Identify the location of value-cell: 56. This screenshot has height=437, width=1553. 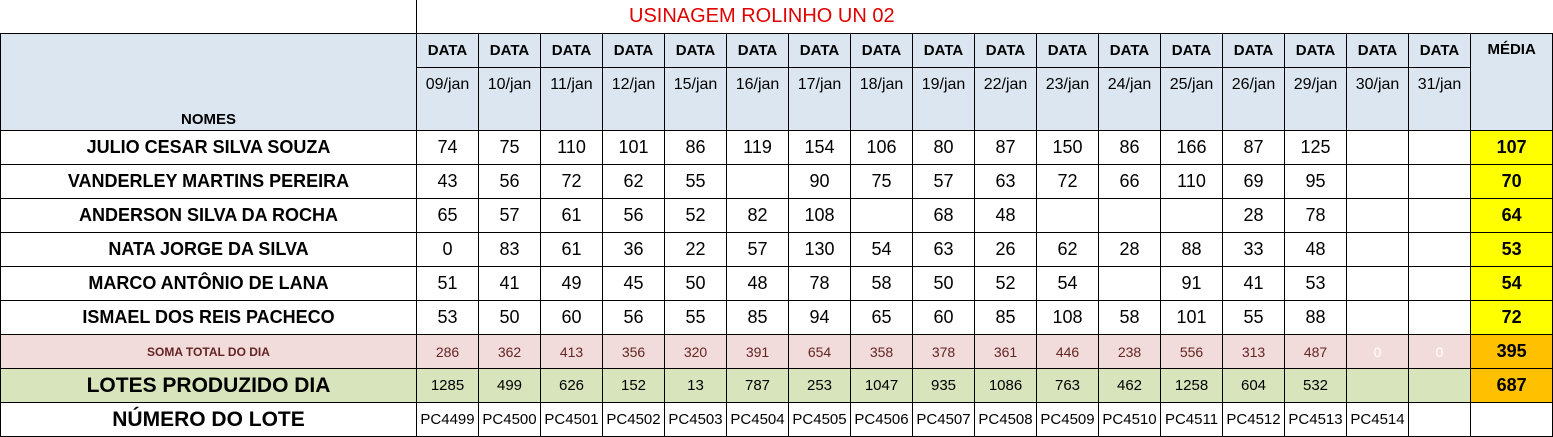
(633, 317).